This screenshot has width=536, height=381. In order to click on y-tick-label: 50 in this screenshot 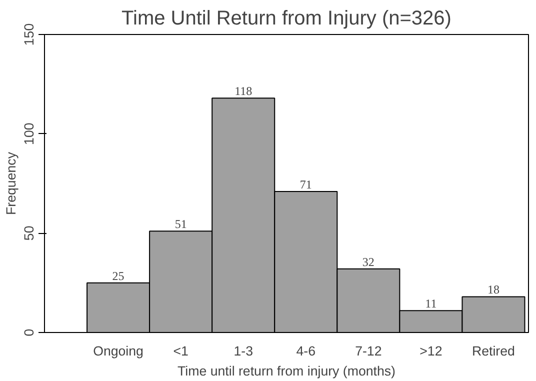, I will do `click(29, 233)`.